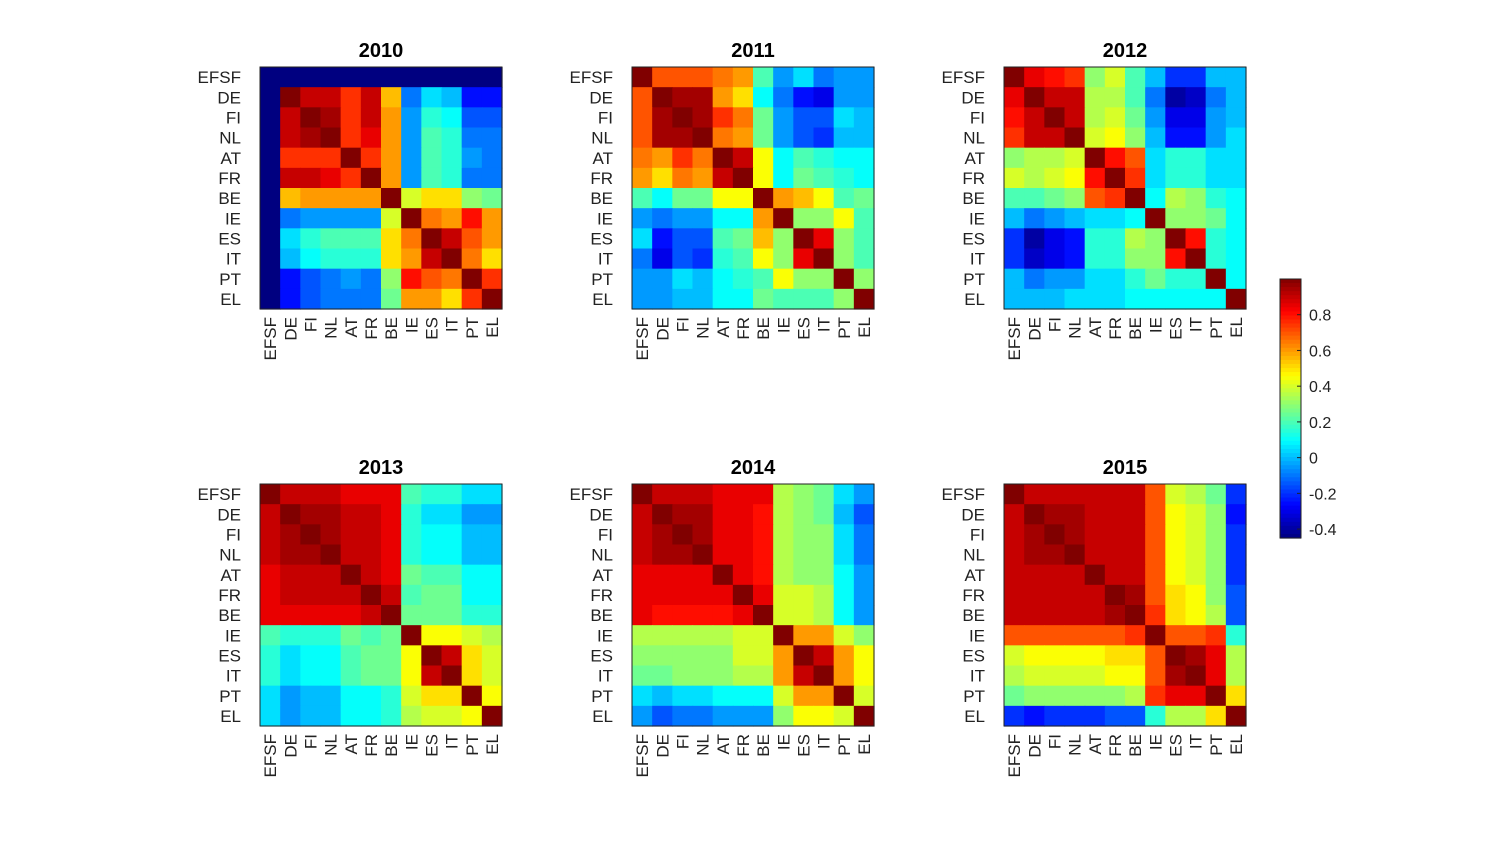 The height and width of the screenshot is (850, 1500). What do you see at coordinates (230, 716) in the screenshot?
I see `y-tick-label: EL` at bounding box center [230, 716].